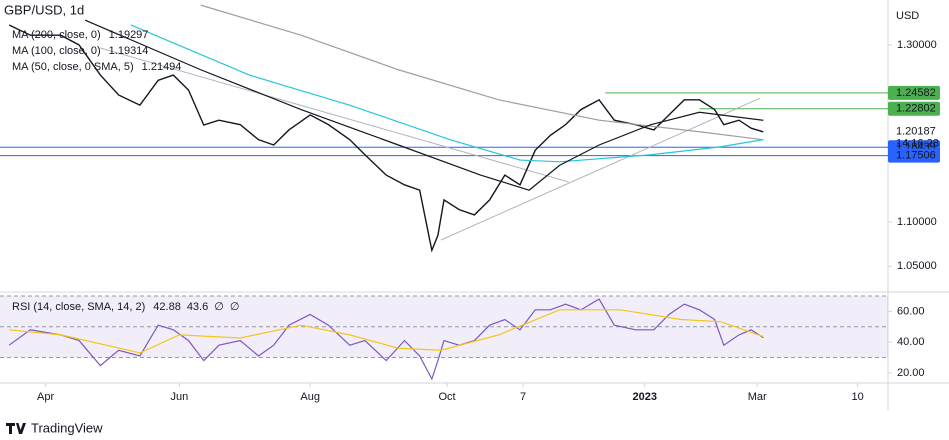 This screenshot has height=440, width=949. What do you see at coordinates (523, 397) in the screenshot?
I see `x-tick-label: 7` at bounding box center [523, 397].